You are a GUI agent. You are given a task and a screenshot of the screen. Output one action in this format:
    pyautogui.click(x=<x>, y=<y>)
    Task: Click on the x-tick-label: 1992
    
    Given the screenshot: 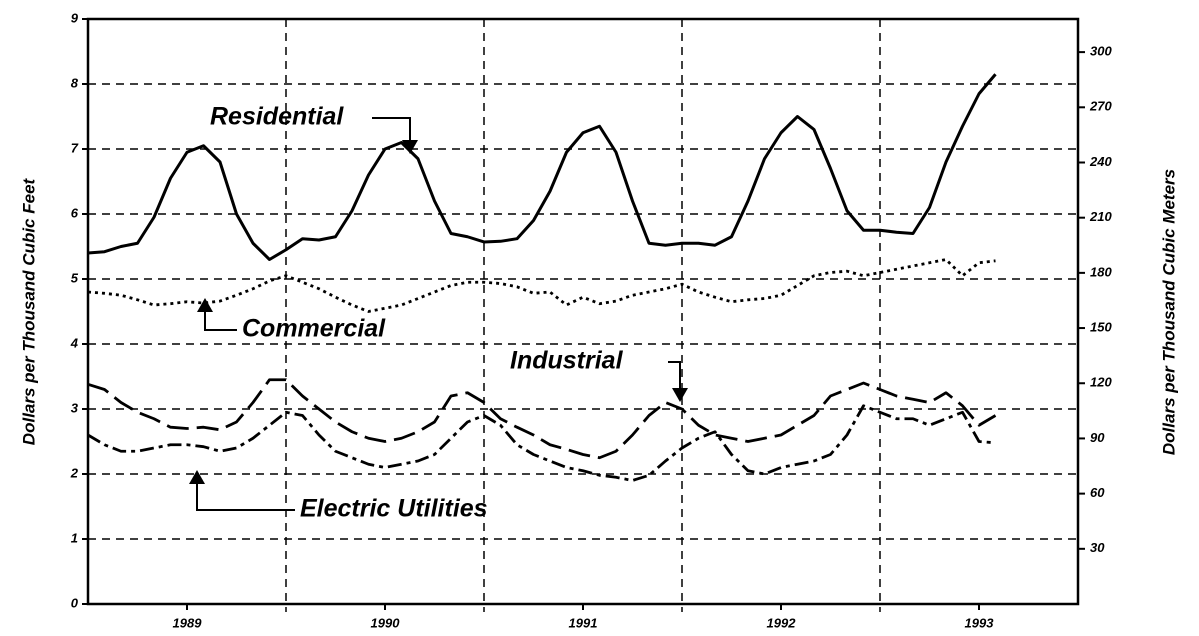 What is the action you would take?
    pyautogui.click(x=782, y=622)
    